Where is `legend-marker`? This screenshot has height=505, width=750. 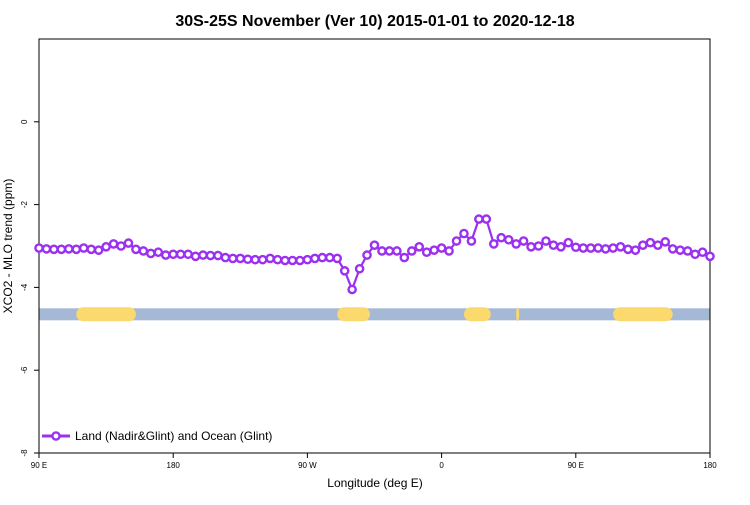
legend-marker is located at coordinates (56, 436).